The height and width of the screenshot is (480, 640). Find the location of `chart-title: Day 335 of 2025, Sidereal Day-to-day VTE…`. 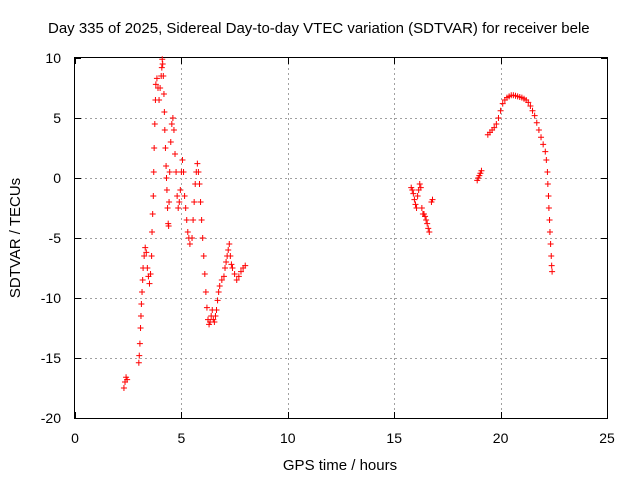

chart-title: Day 335 of 2025, Sidereal Day-to-day VTE… is located at coordinates (319, 28).